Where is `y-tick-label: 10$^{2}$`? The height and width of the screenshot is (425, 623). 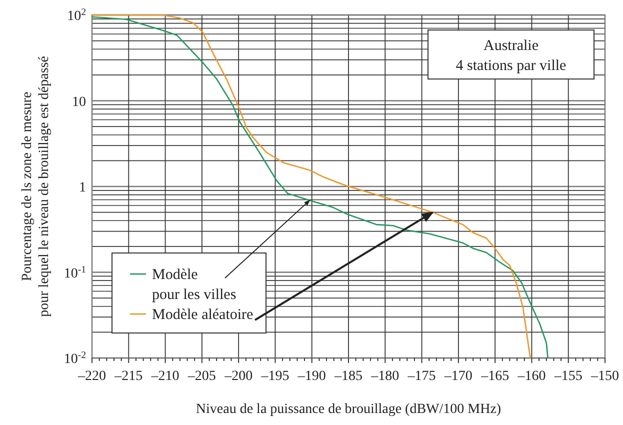 y-tick-label: 10$^{2}$ is located at coordinates (76, 15).